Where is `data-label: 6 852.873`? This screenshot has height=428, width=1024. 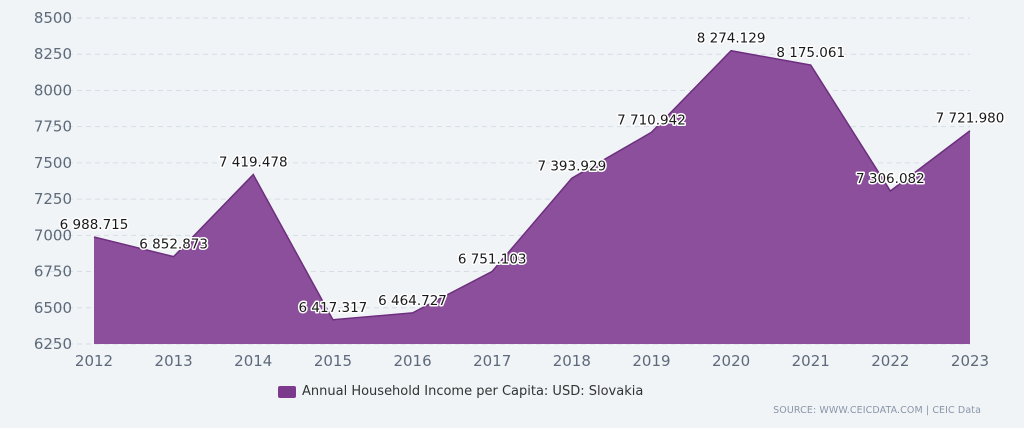
data-label: 6 852.873 is located at coordinates (173, 245).